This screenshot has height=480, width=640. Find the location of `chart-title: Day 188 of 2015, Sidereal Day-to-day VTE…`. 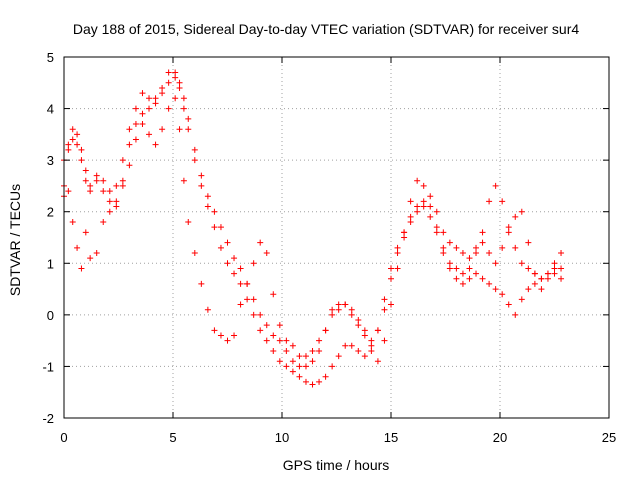

chart-title: Day 188 of 2015, Sidereal Day-to-day VTE… is located at coordinates (326, 29).